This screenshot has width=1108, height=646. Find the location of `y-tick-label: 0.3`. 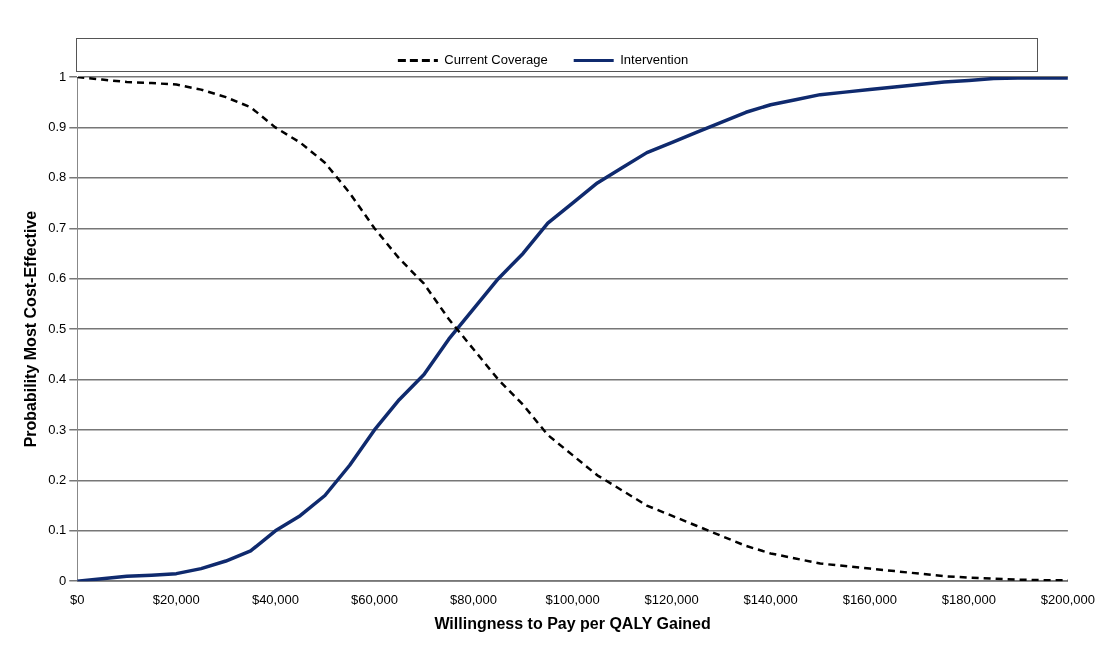

y-tick-label: 0.3 is located at coordinates (57, 429).